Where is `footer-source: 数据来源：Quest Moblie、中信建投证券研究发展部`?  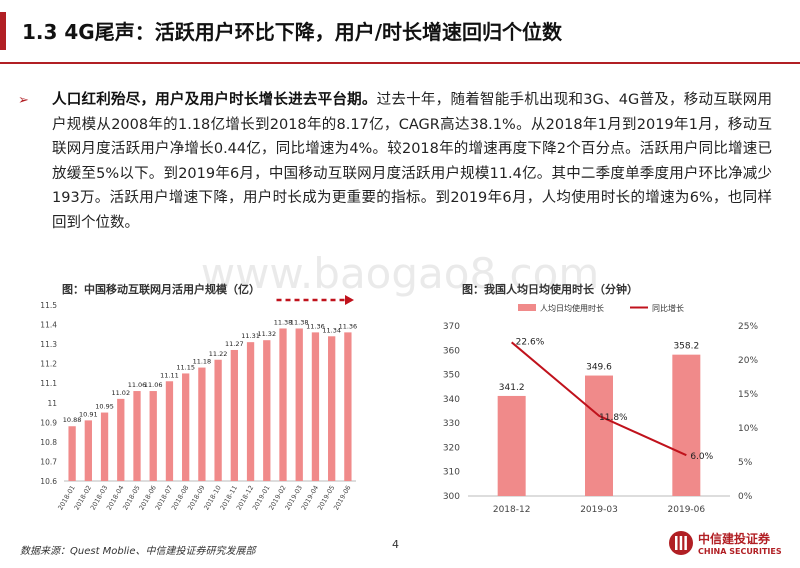 footer-source: 数据来源：Quest Moblie、中信建投证券研究发展部 is located at coordinates (138, 551).